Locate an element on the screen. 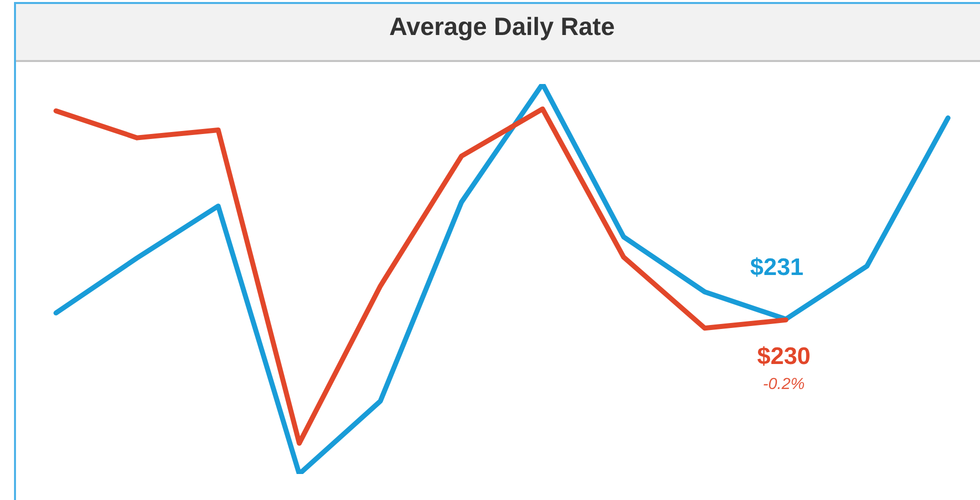 This screenshot has height=500, width=980. chart-title: Average Daily Rate is located at coordinates (498, 33).